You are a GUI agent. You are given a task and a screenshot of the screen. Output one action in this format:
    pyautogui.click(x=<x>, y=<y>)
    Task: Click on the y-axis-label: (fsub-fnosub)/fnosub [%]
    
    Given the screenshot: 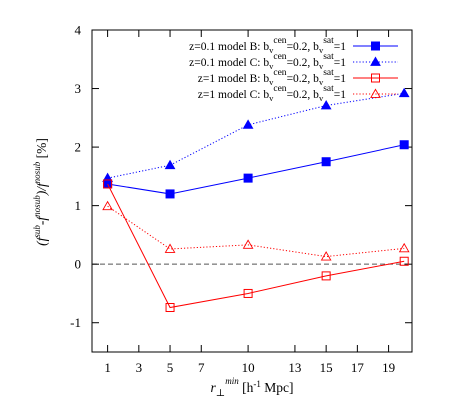 What is the action you would take?
    pyautogui.click(x=40, y=192)
    